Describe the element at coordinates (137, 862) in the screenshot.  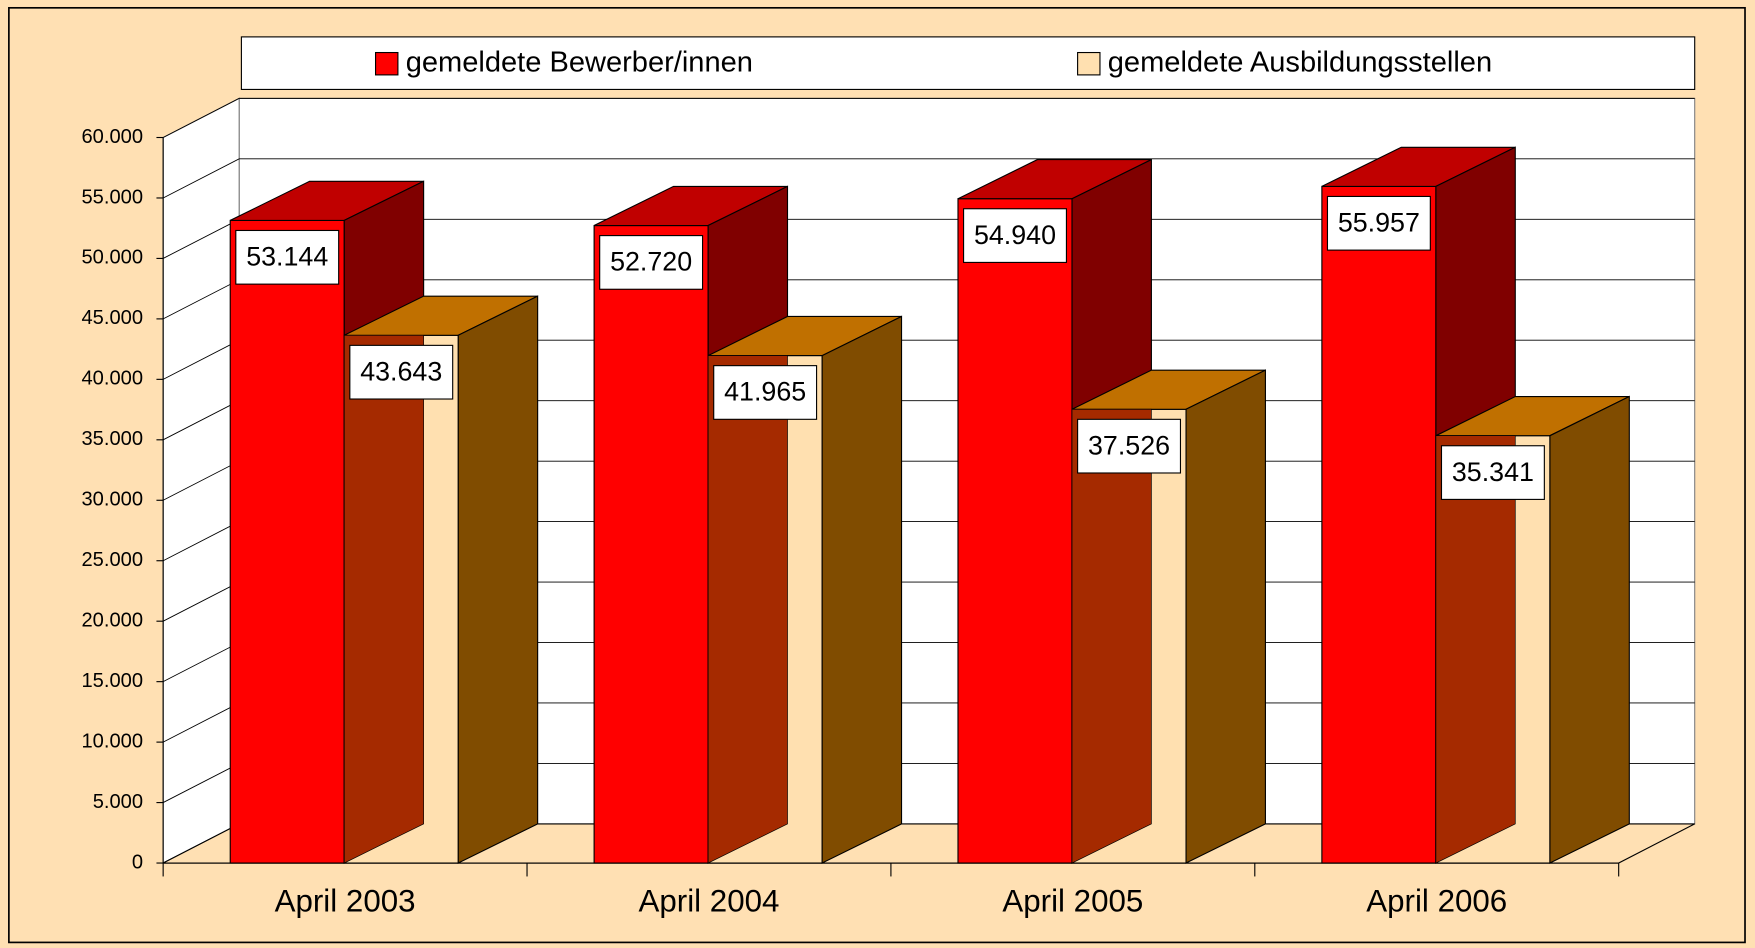
I see `y-tick-label: 0` at that location.